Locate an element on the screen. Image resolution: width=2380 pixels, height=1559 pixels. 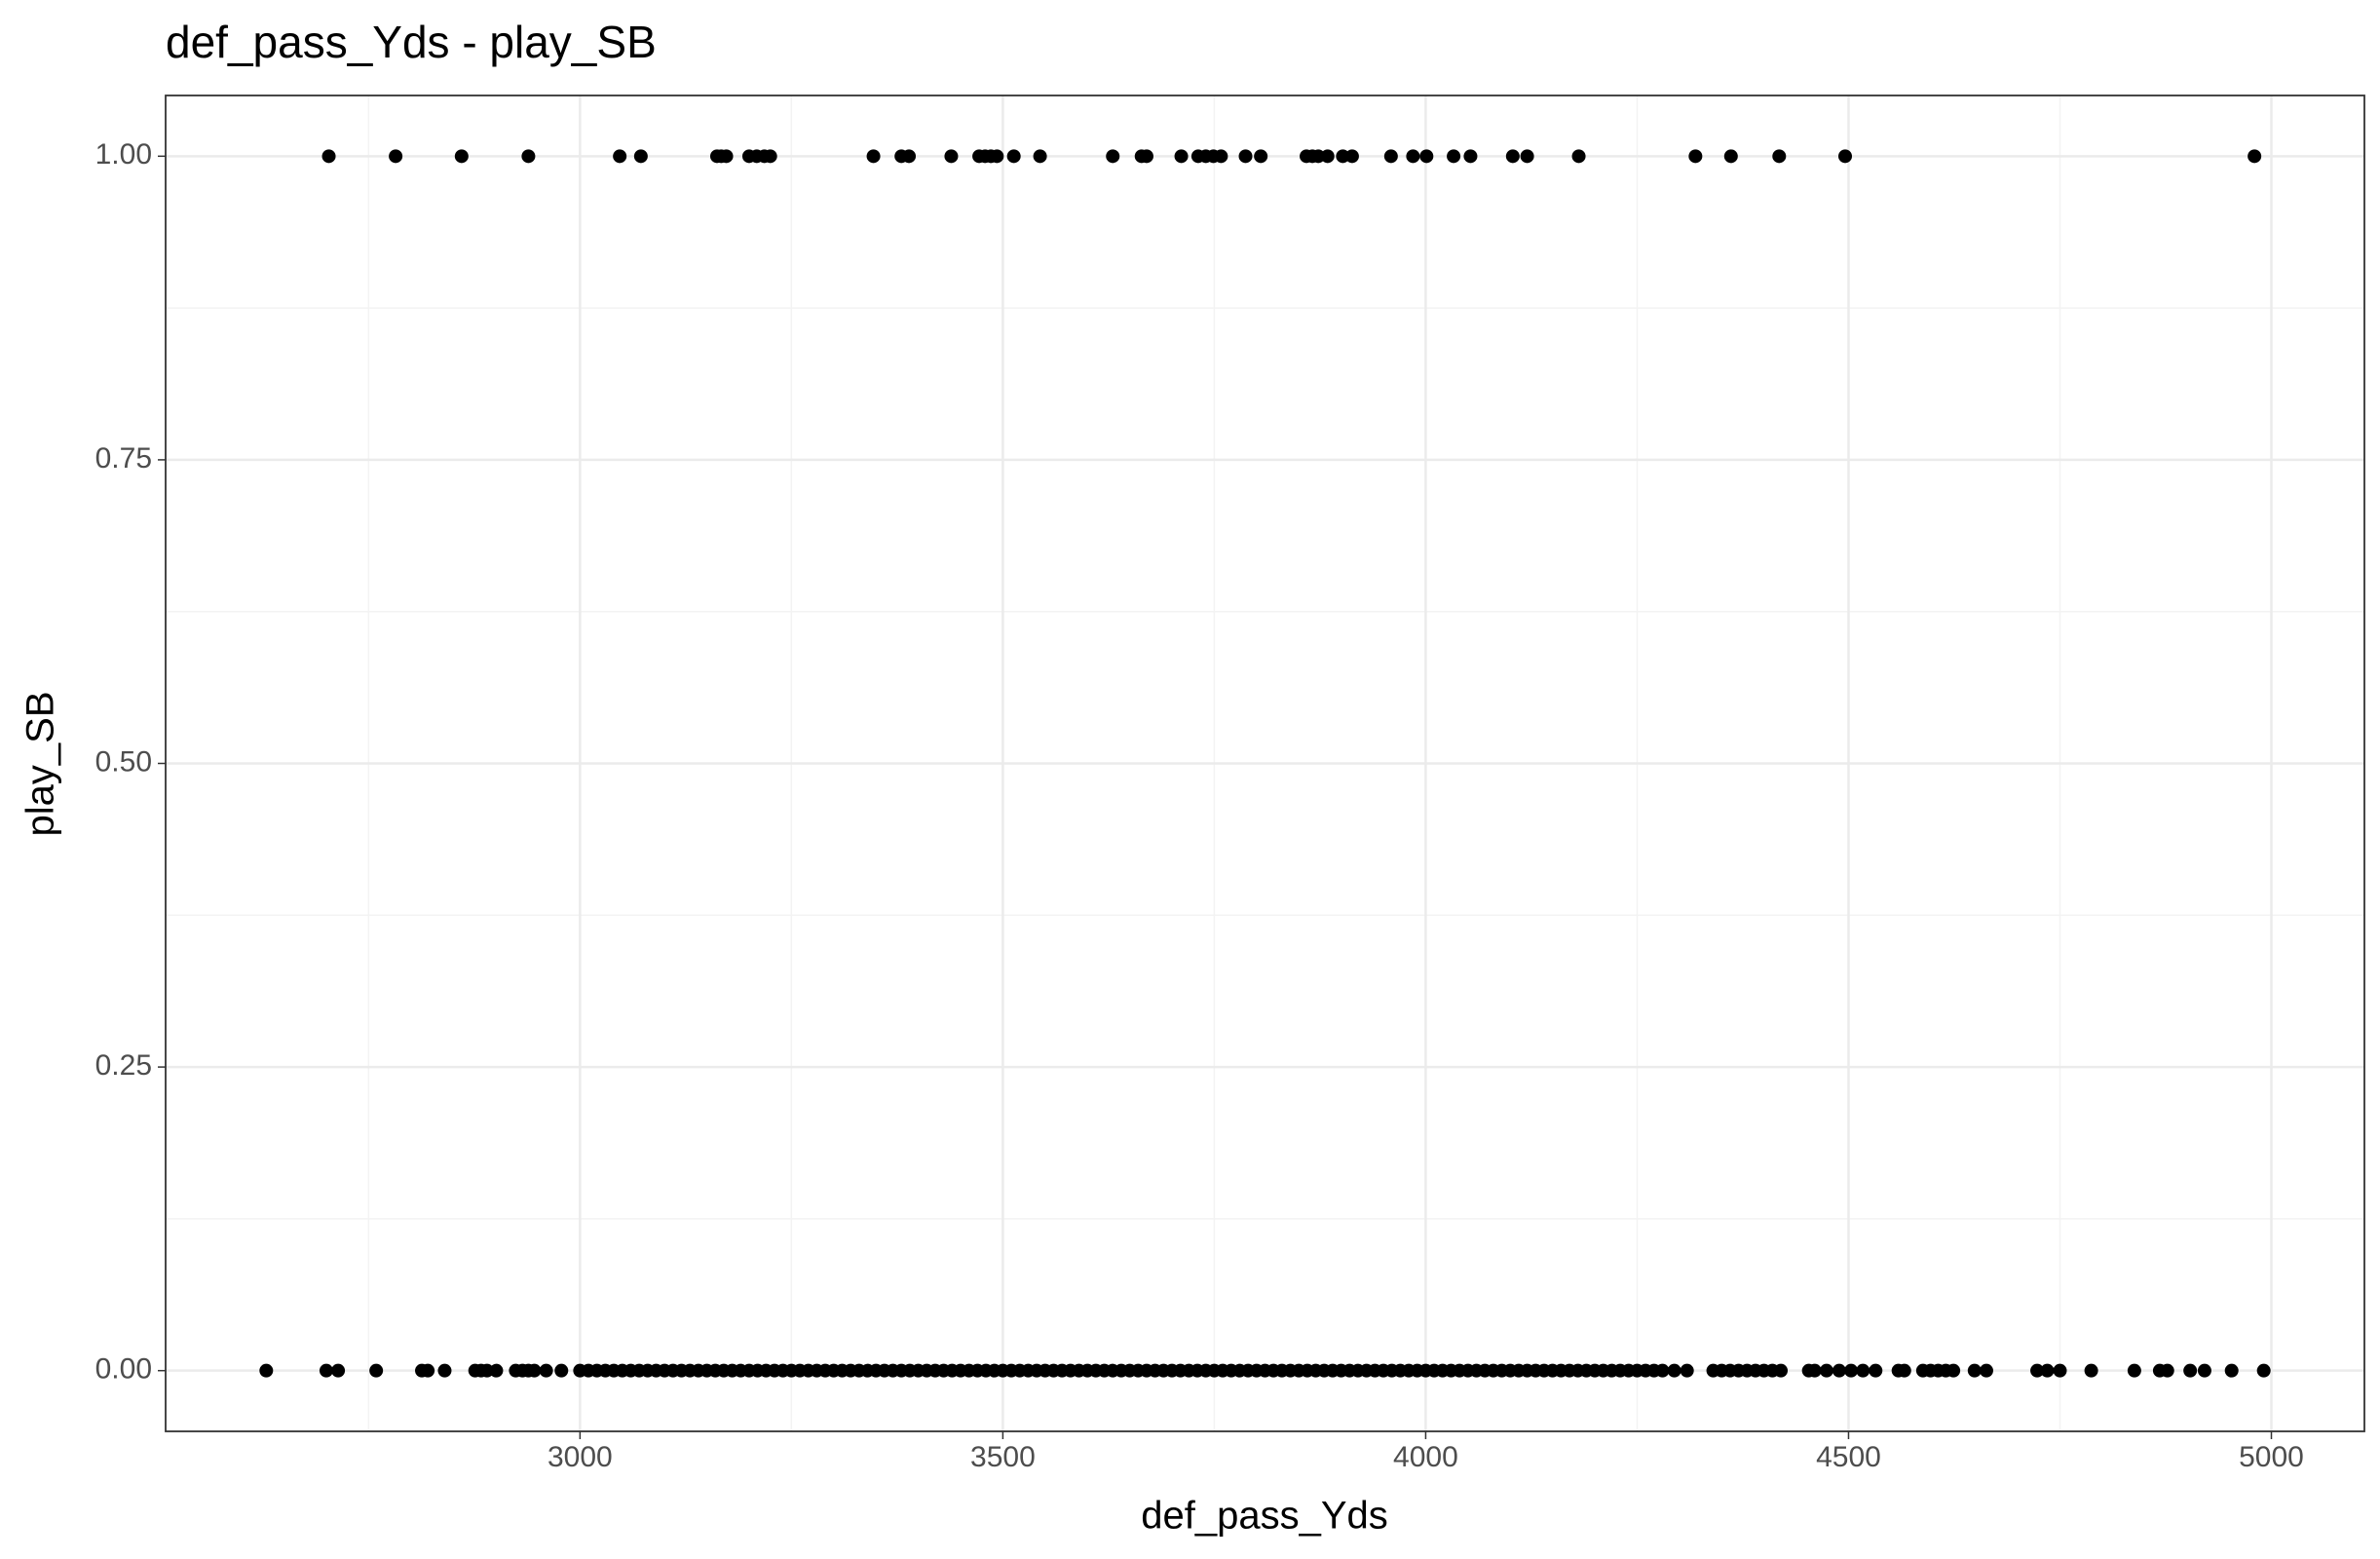
chart-title: def_pass_Yds - play_SB is located at coordinates (411, 42).